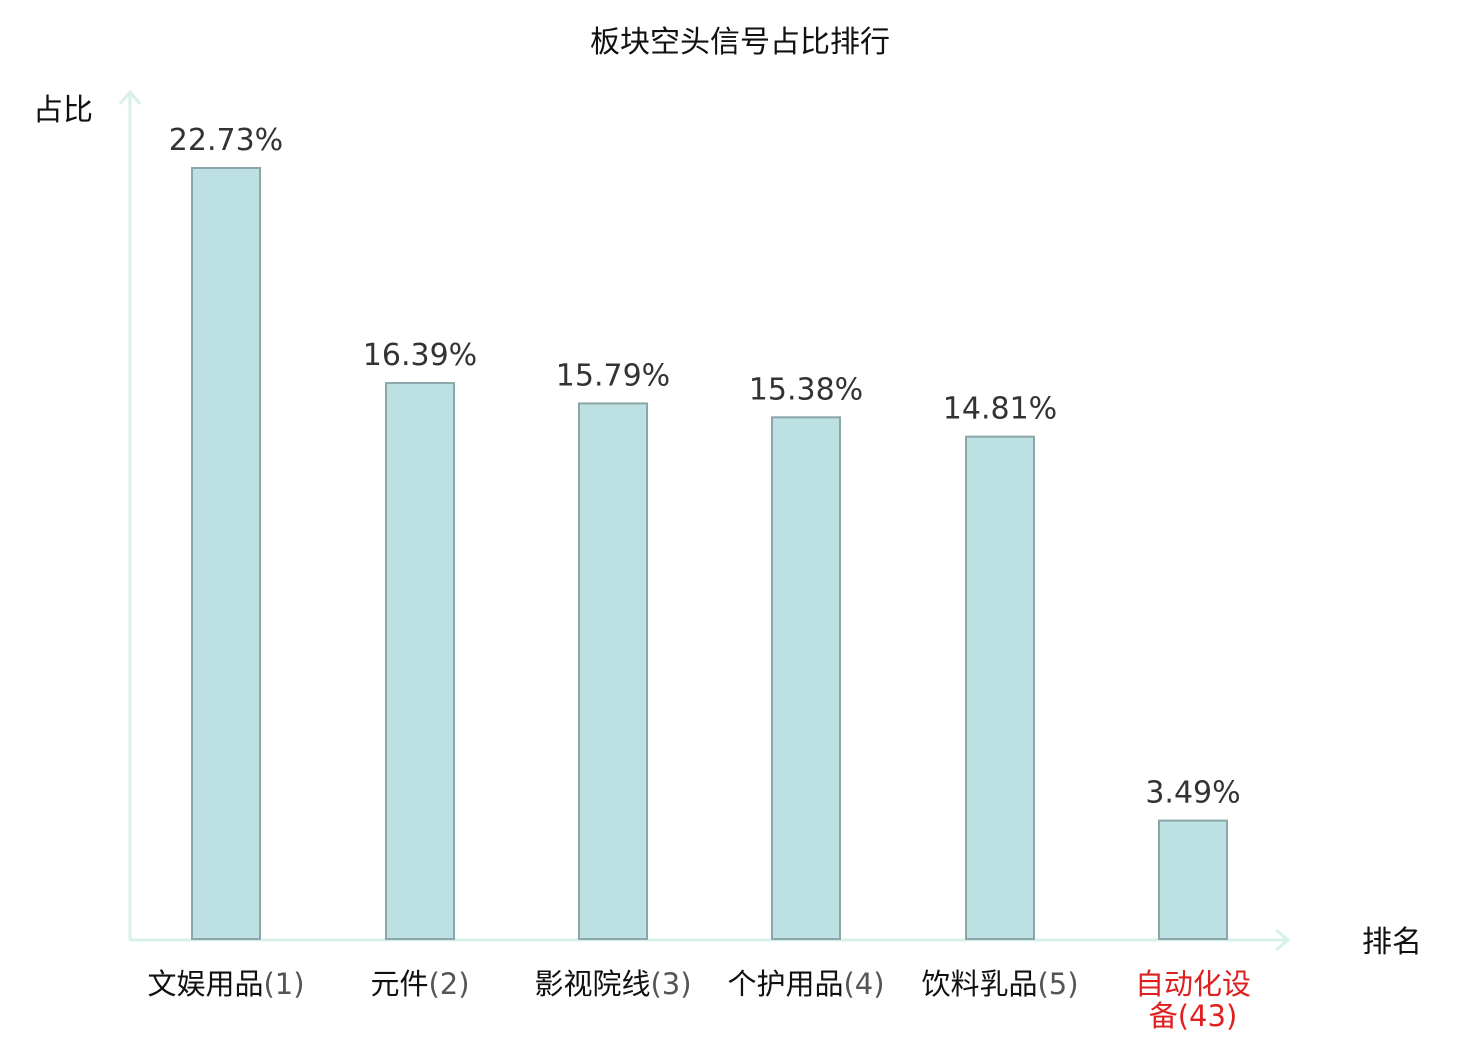 This screenshot has width=1480, height=1040. I want to click on category-label-6-line2: 备(43), so click(1193, 1016).